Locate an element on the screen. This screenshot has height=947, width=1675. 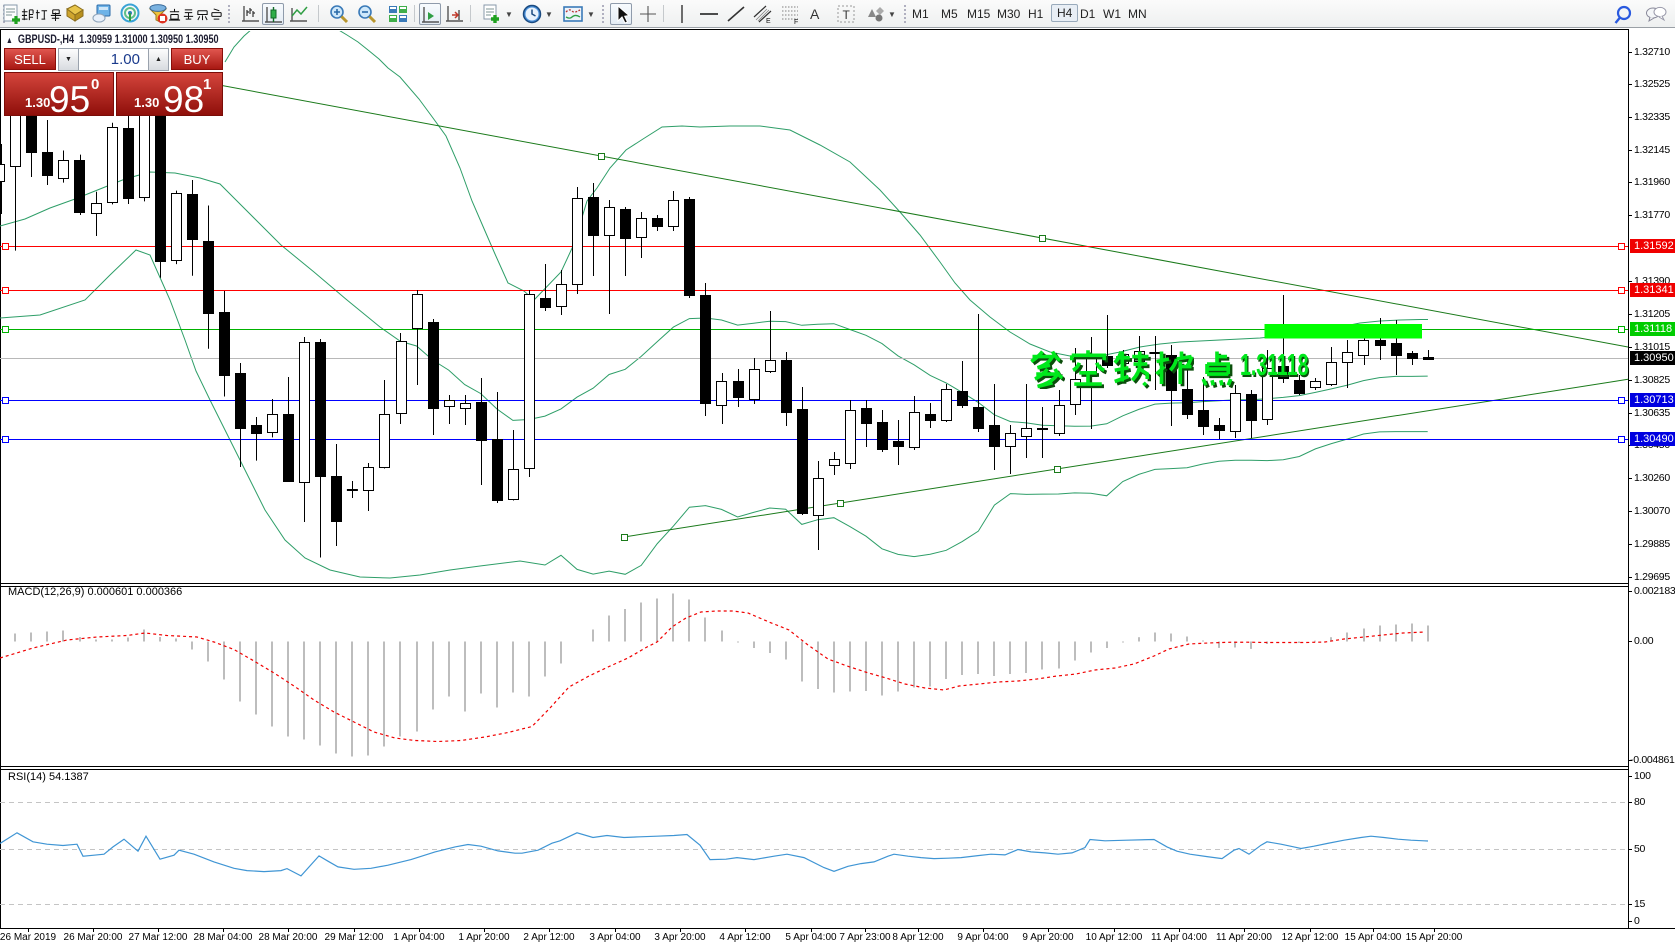
svg-text: T is located at coordinates (847, 15).